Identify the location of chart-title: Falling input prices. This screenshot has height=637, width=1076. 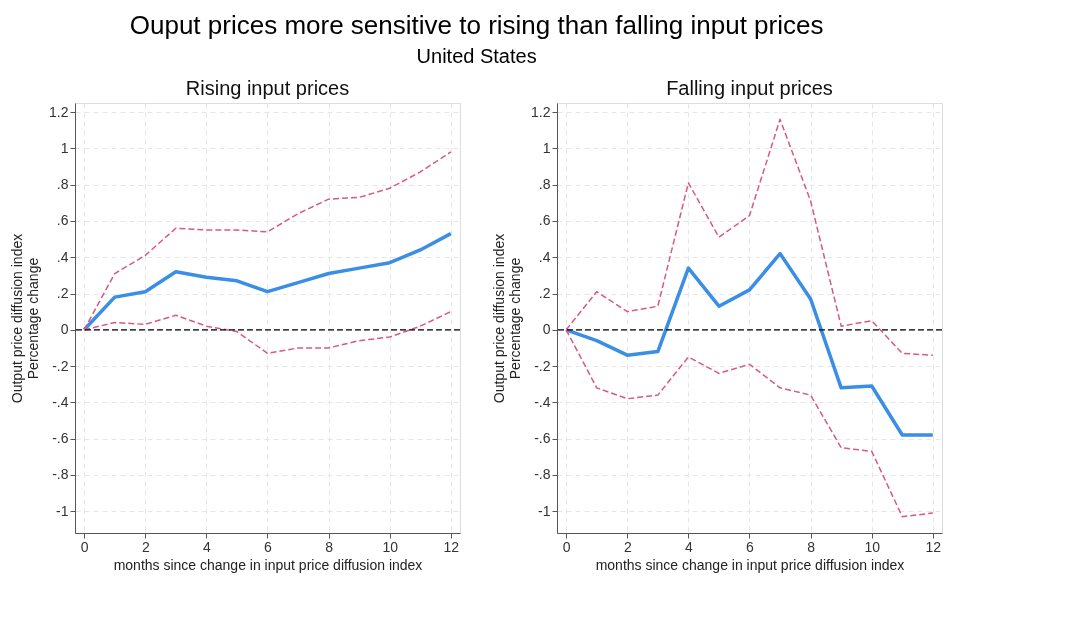
(749, 88).